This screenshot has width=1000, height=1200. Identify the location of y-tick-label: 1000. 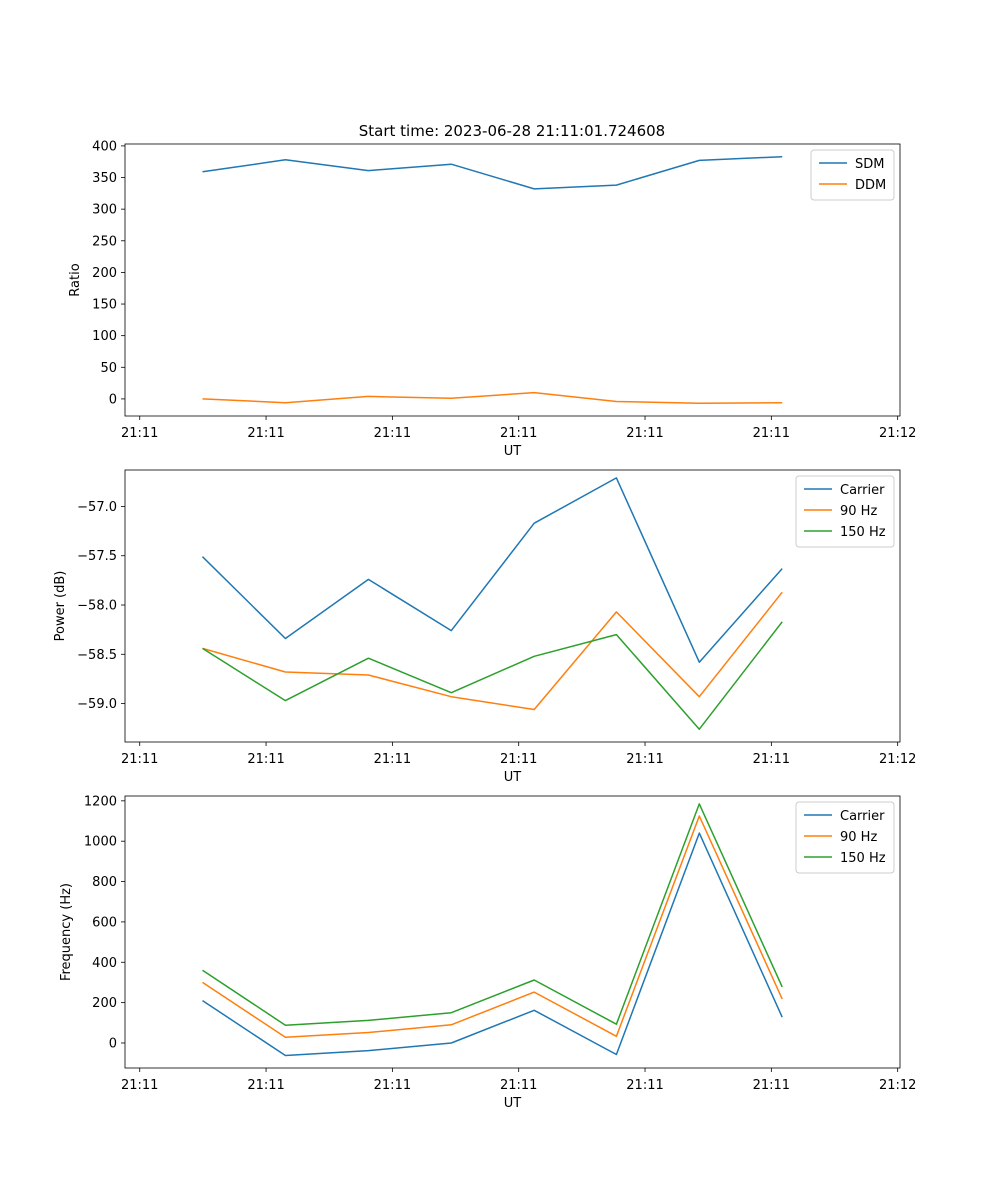
(100, 842).